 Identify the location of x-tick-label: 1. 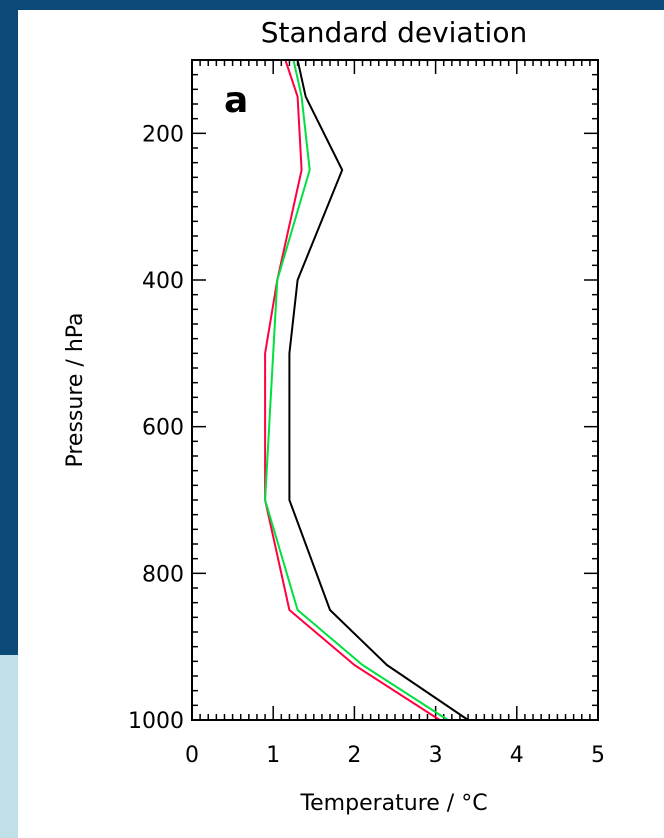
(273, 755).